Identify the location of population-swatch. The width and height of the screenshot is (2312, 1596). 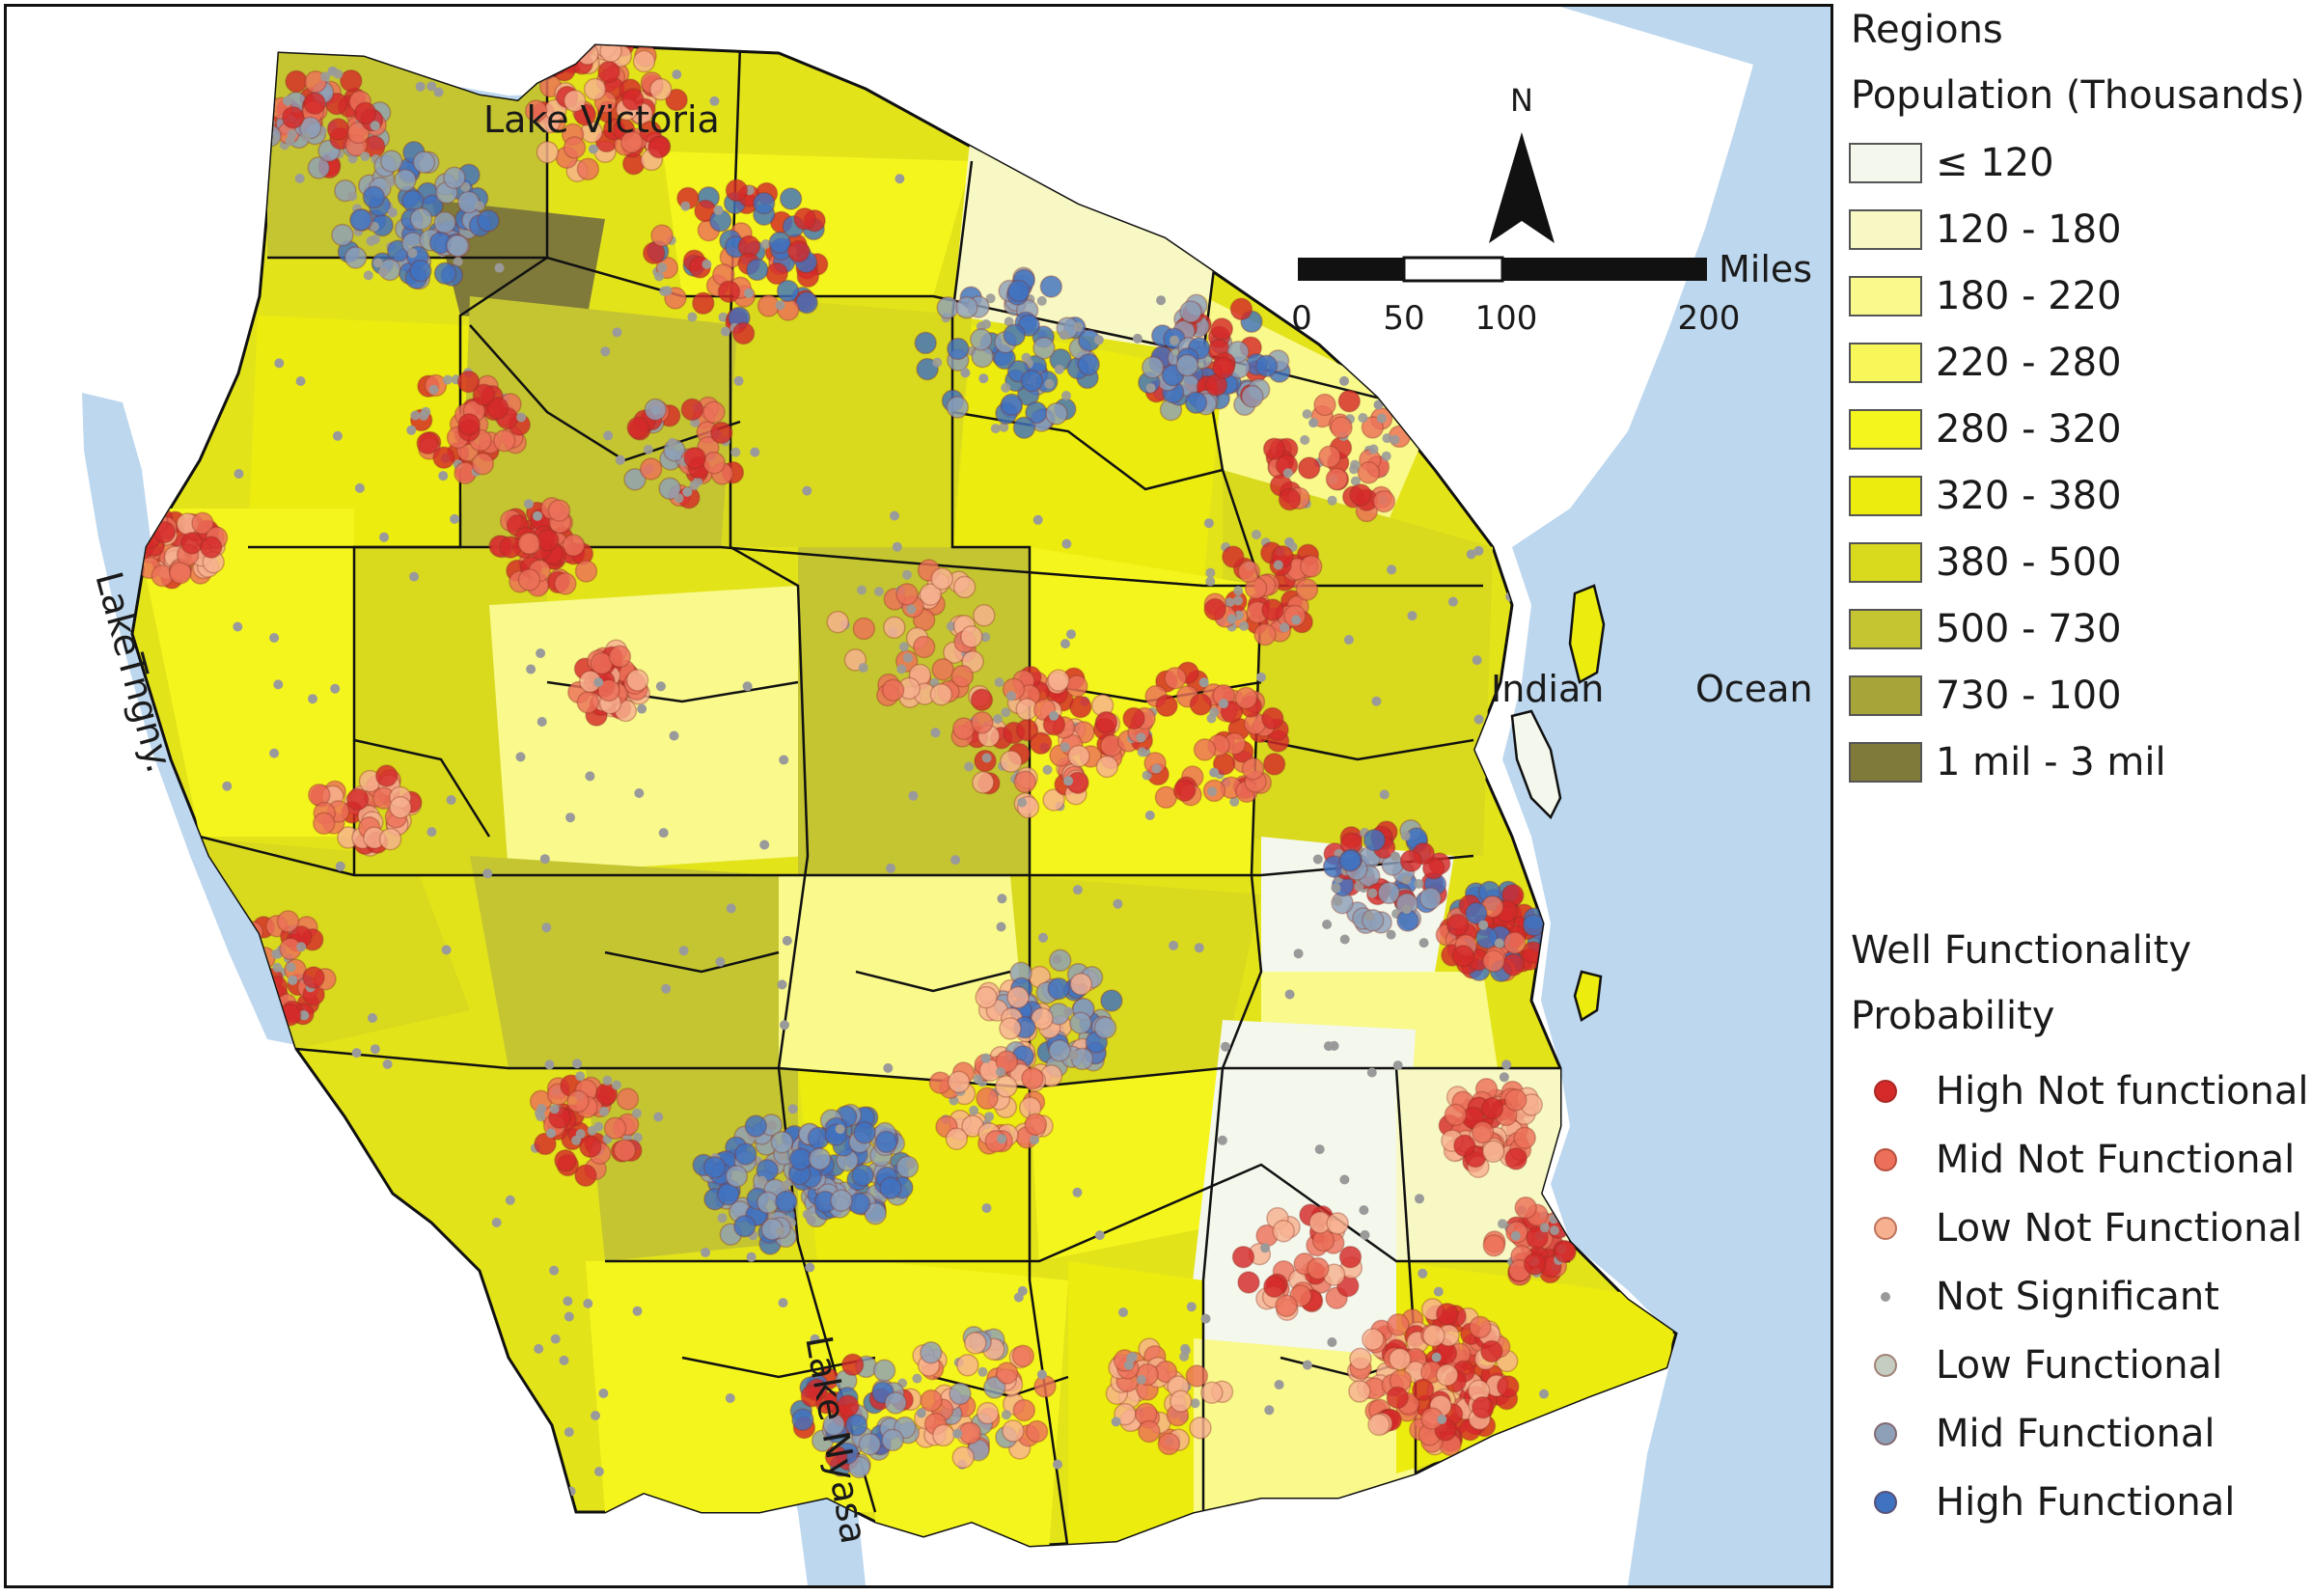
(1885, 163).